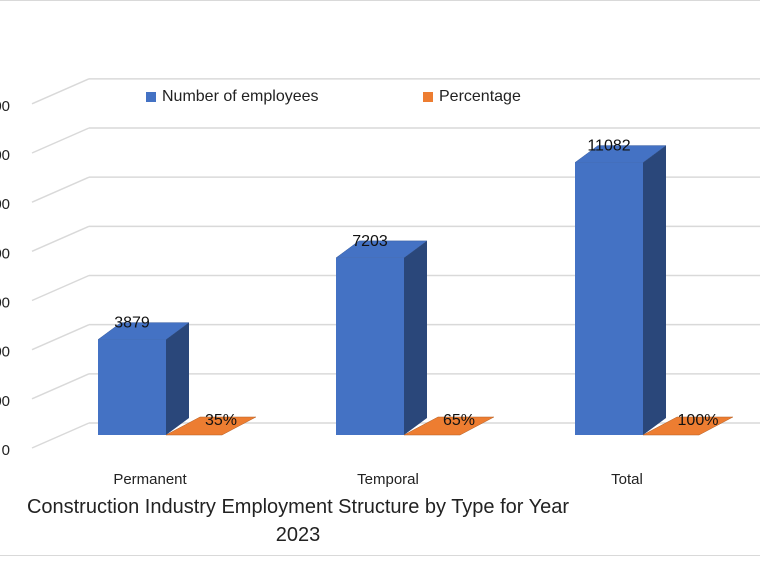  What do you see at coordinates (380, 555) in the screenshot?
I see `frame-bottom-border` at bounding box center [380, 555].